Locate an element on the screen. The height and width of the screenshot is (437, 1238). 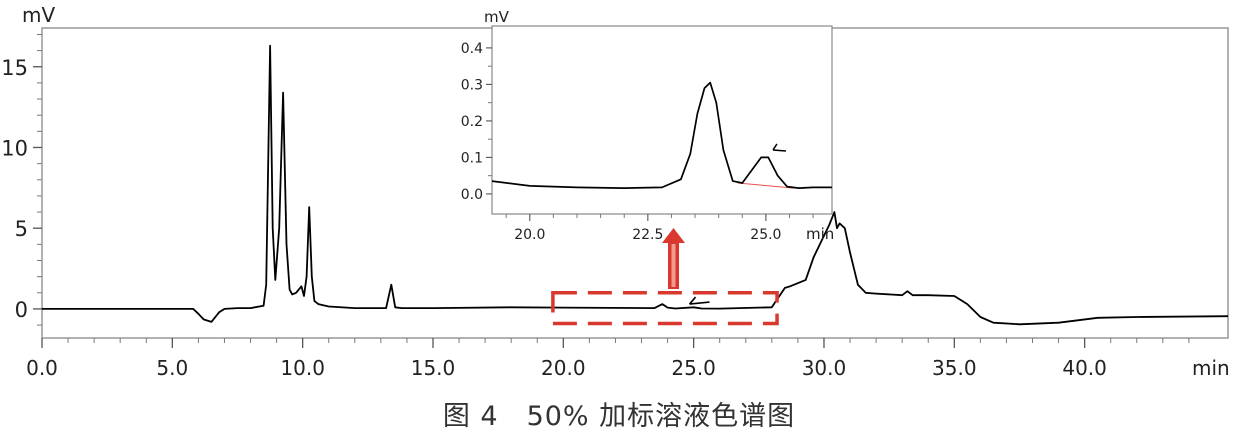
inset-x-axis: 20.0 22.5 25.0 is located at coordinates (659, 228).